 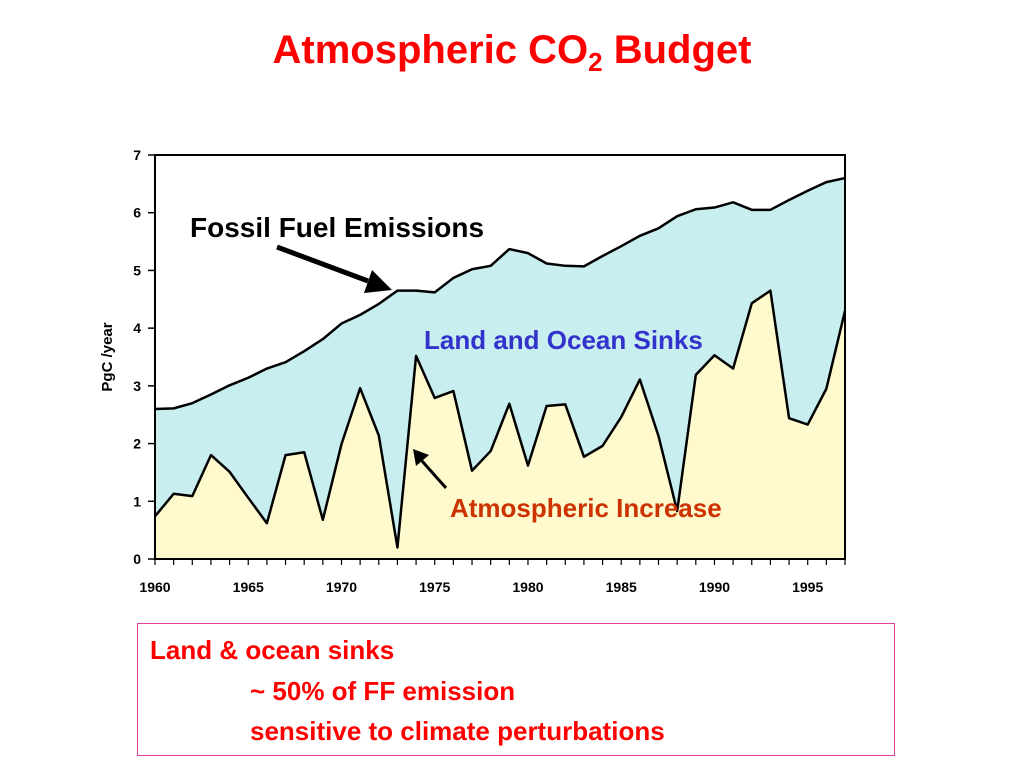 What do you see at coordinates (378, 281) in the screenshot?
I see `arrow-head-emissions` at bounding box center [378, 281].